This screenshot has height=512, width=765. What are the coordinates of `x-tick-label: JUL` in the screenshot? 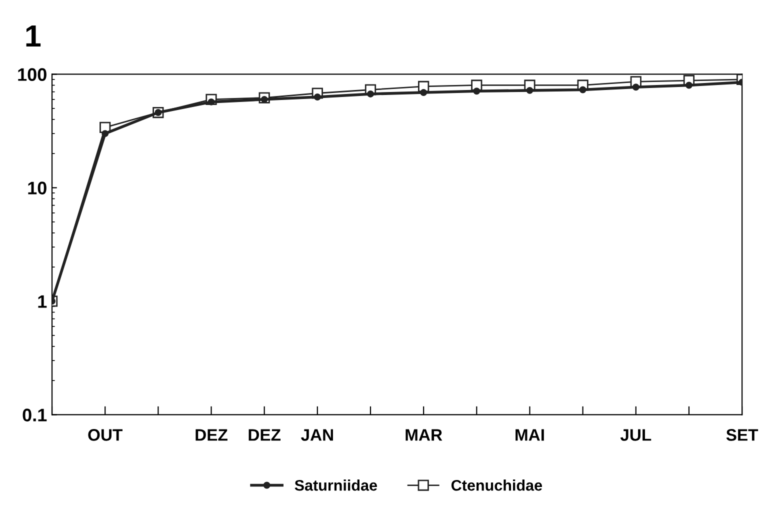 It's located at (636, 435).